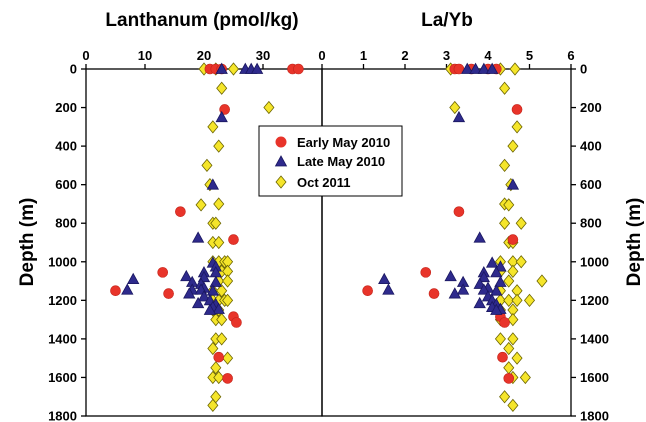  I want to click on y-tick-label-1-3: 600, so click(591, 184).